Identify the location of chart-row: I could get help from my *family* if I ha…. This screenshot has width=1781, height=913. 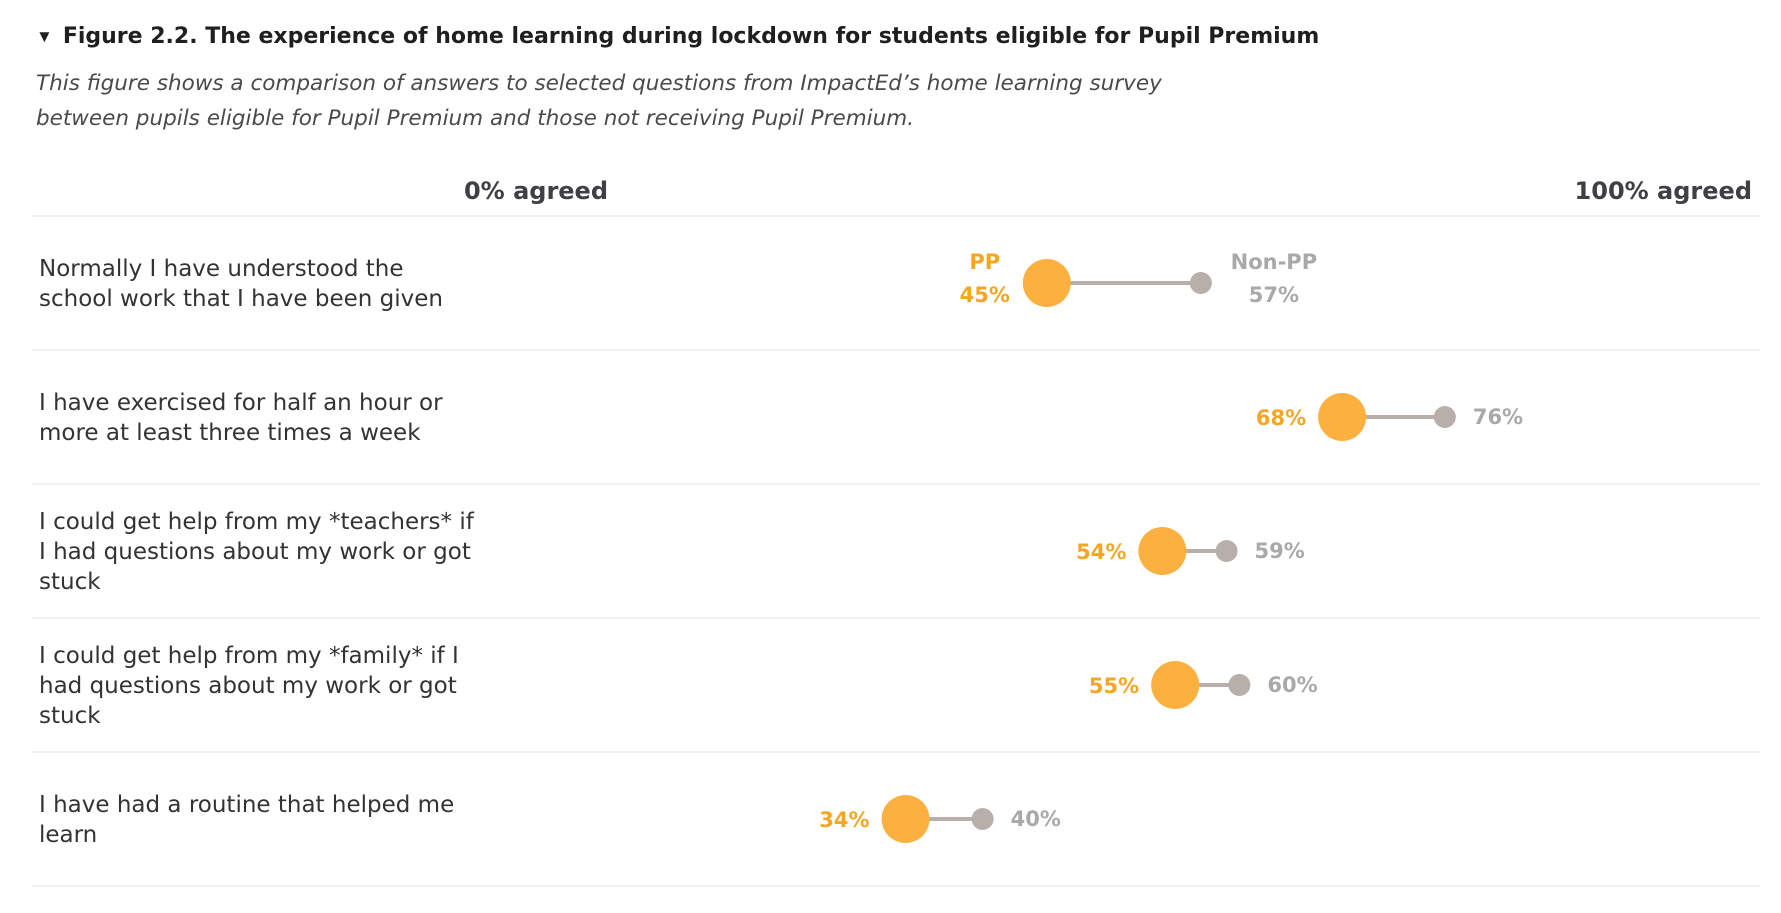
(678, 686).